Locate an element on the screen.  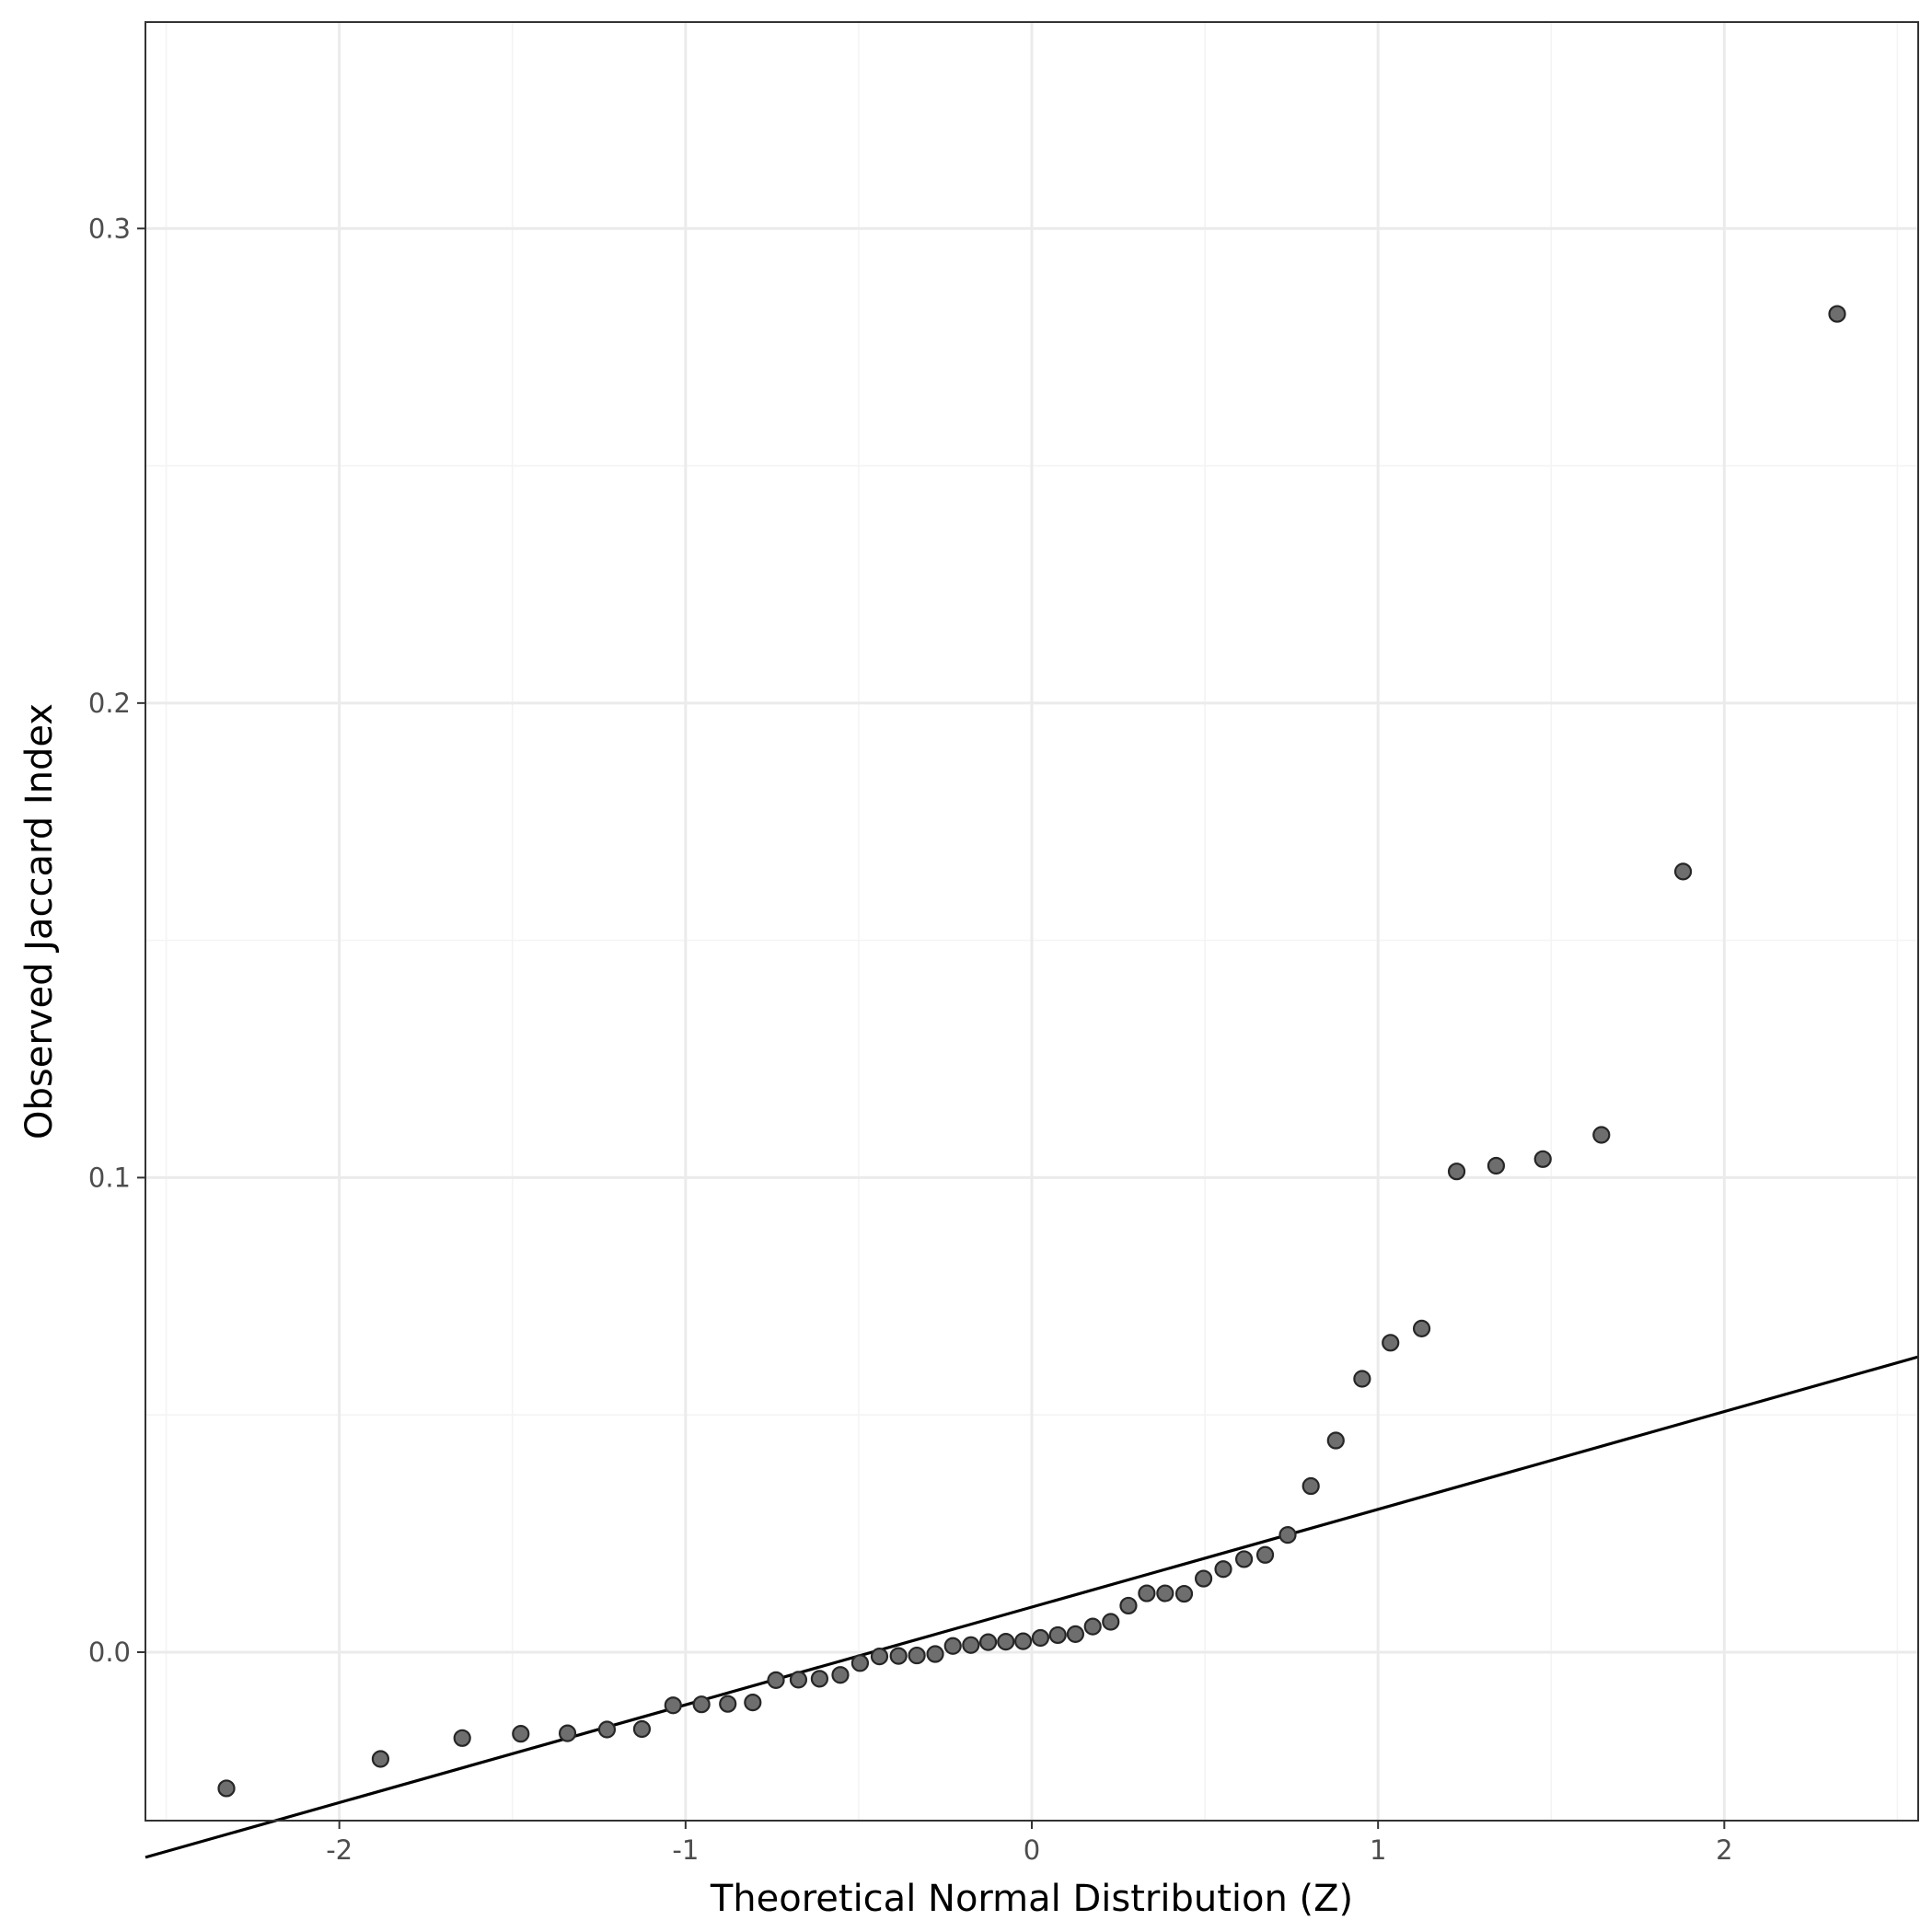
x-tick-label: 1 is located at coordinates (1378, 1850).